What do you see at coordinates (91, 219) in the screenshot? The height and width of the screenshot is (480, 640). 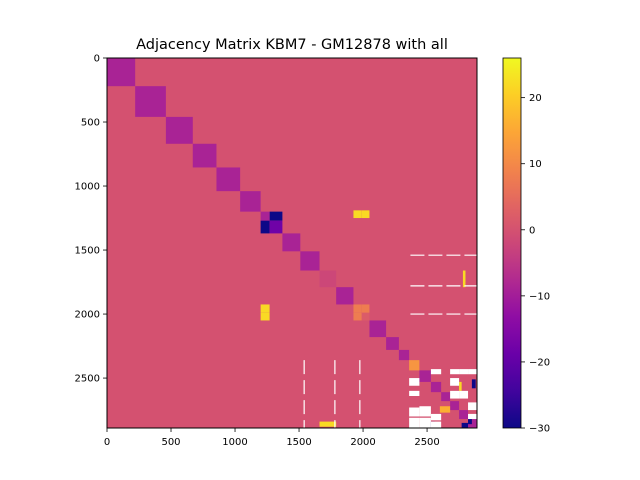 I see `y-axis: 0 500 1000 1500 2000 2500` at bounding box center [91, 219].